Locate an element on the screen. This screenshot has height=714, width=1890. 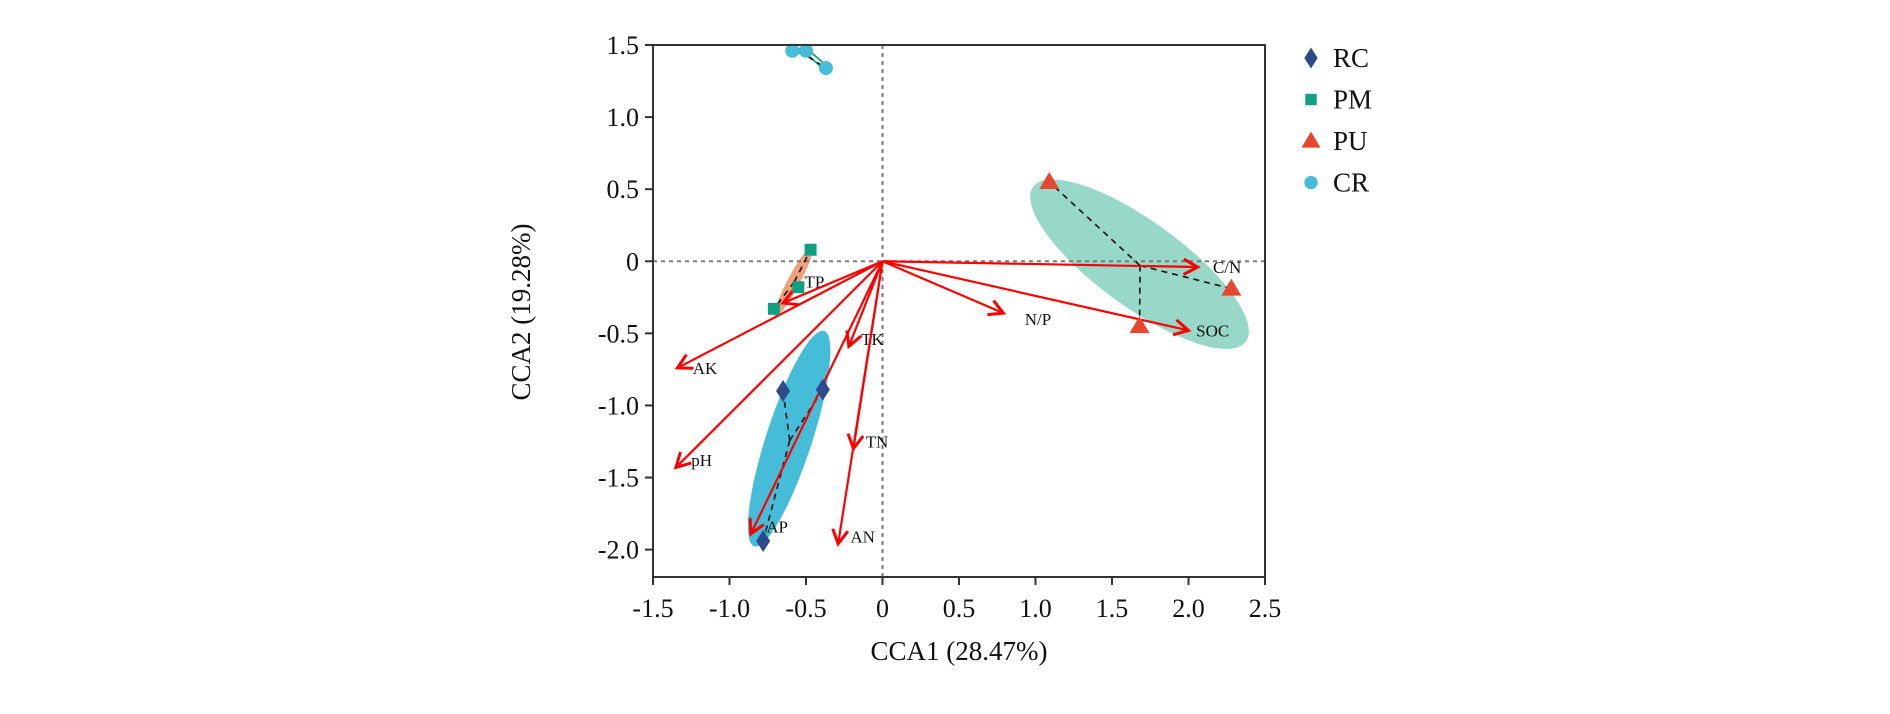
vector-label-soc: SOC is located at coordinates (1212, 330).